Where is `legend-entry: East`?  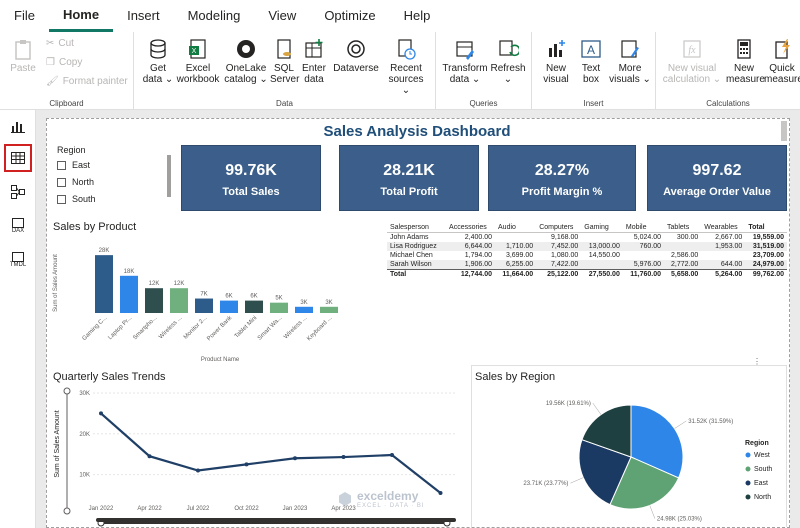 legend-entry: East is located at coordinates (761, 483).